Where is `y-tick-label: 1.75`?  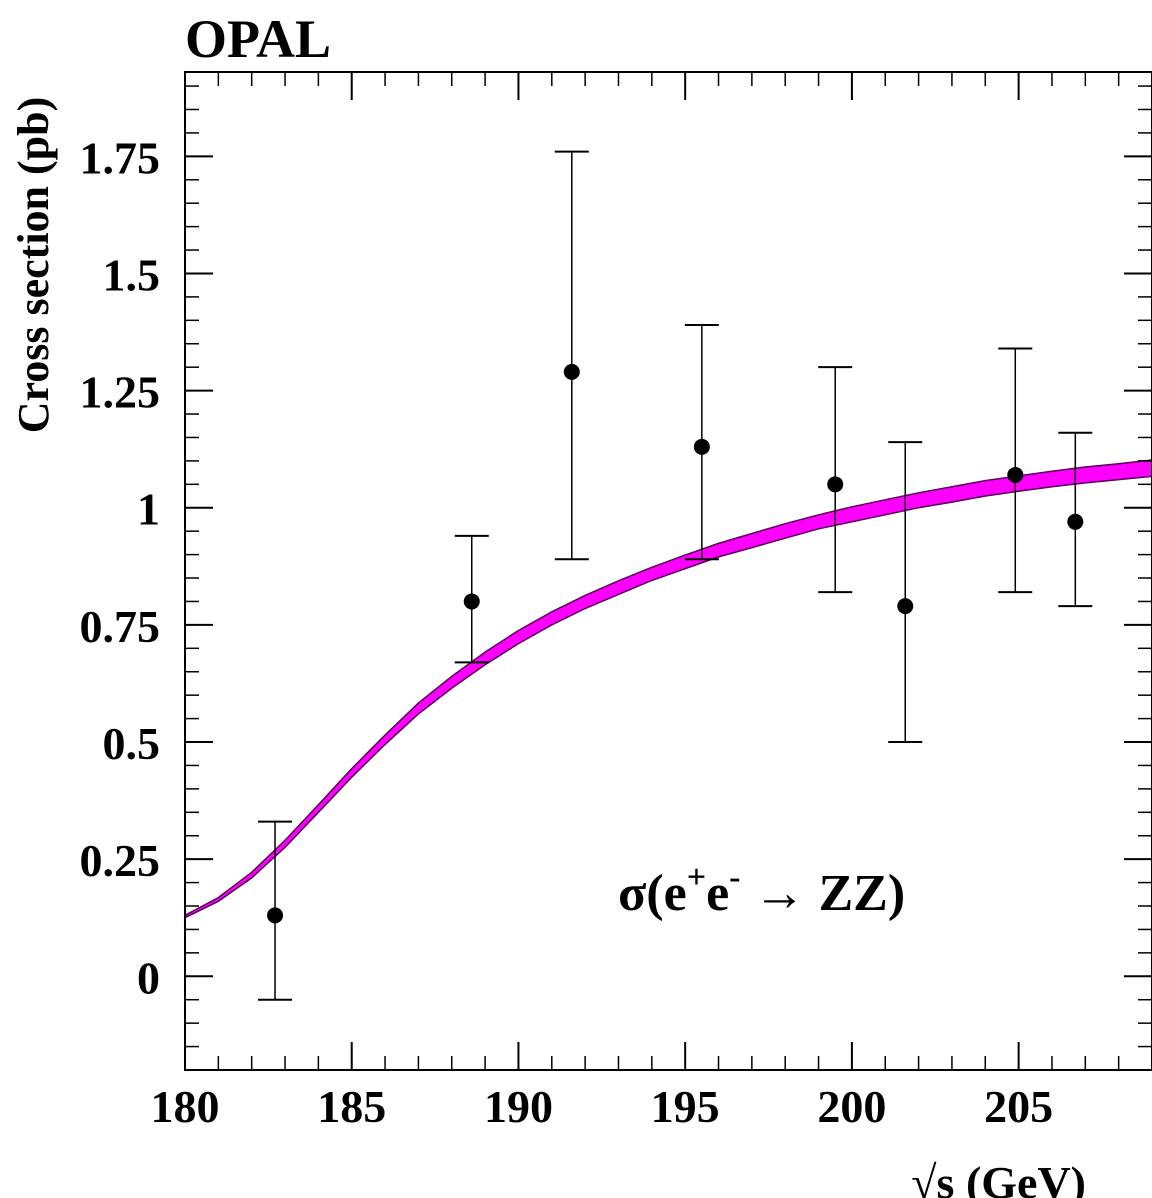
y-tick-label: 1.75 is located at coordinates (120, 157).